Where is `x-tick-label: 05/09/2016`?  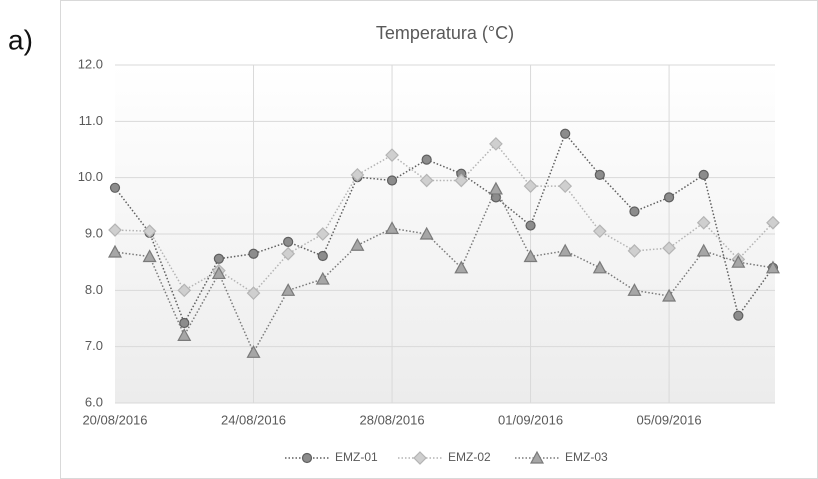 x-tick-label: 05/09/2016 is located at coordinates (669, 419).